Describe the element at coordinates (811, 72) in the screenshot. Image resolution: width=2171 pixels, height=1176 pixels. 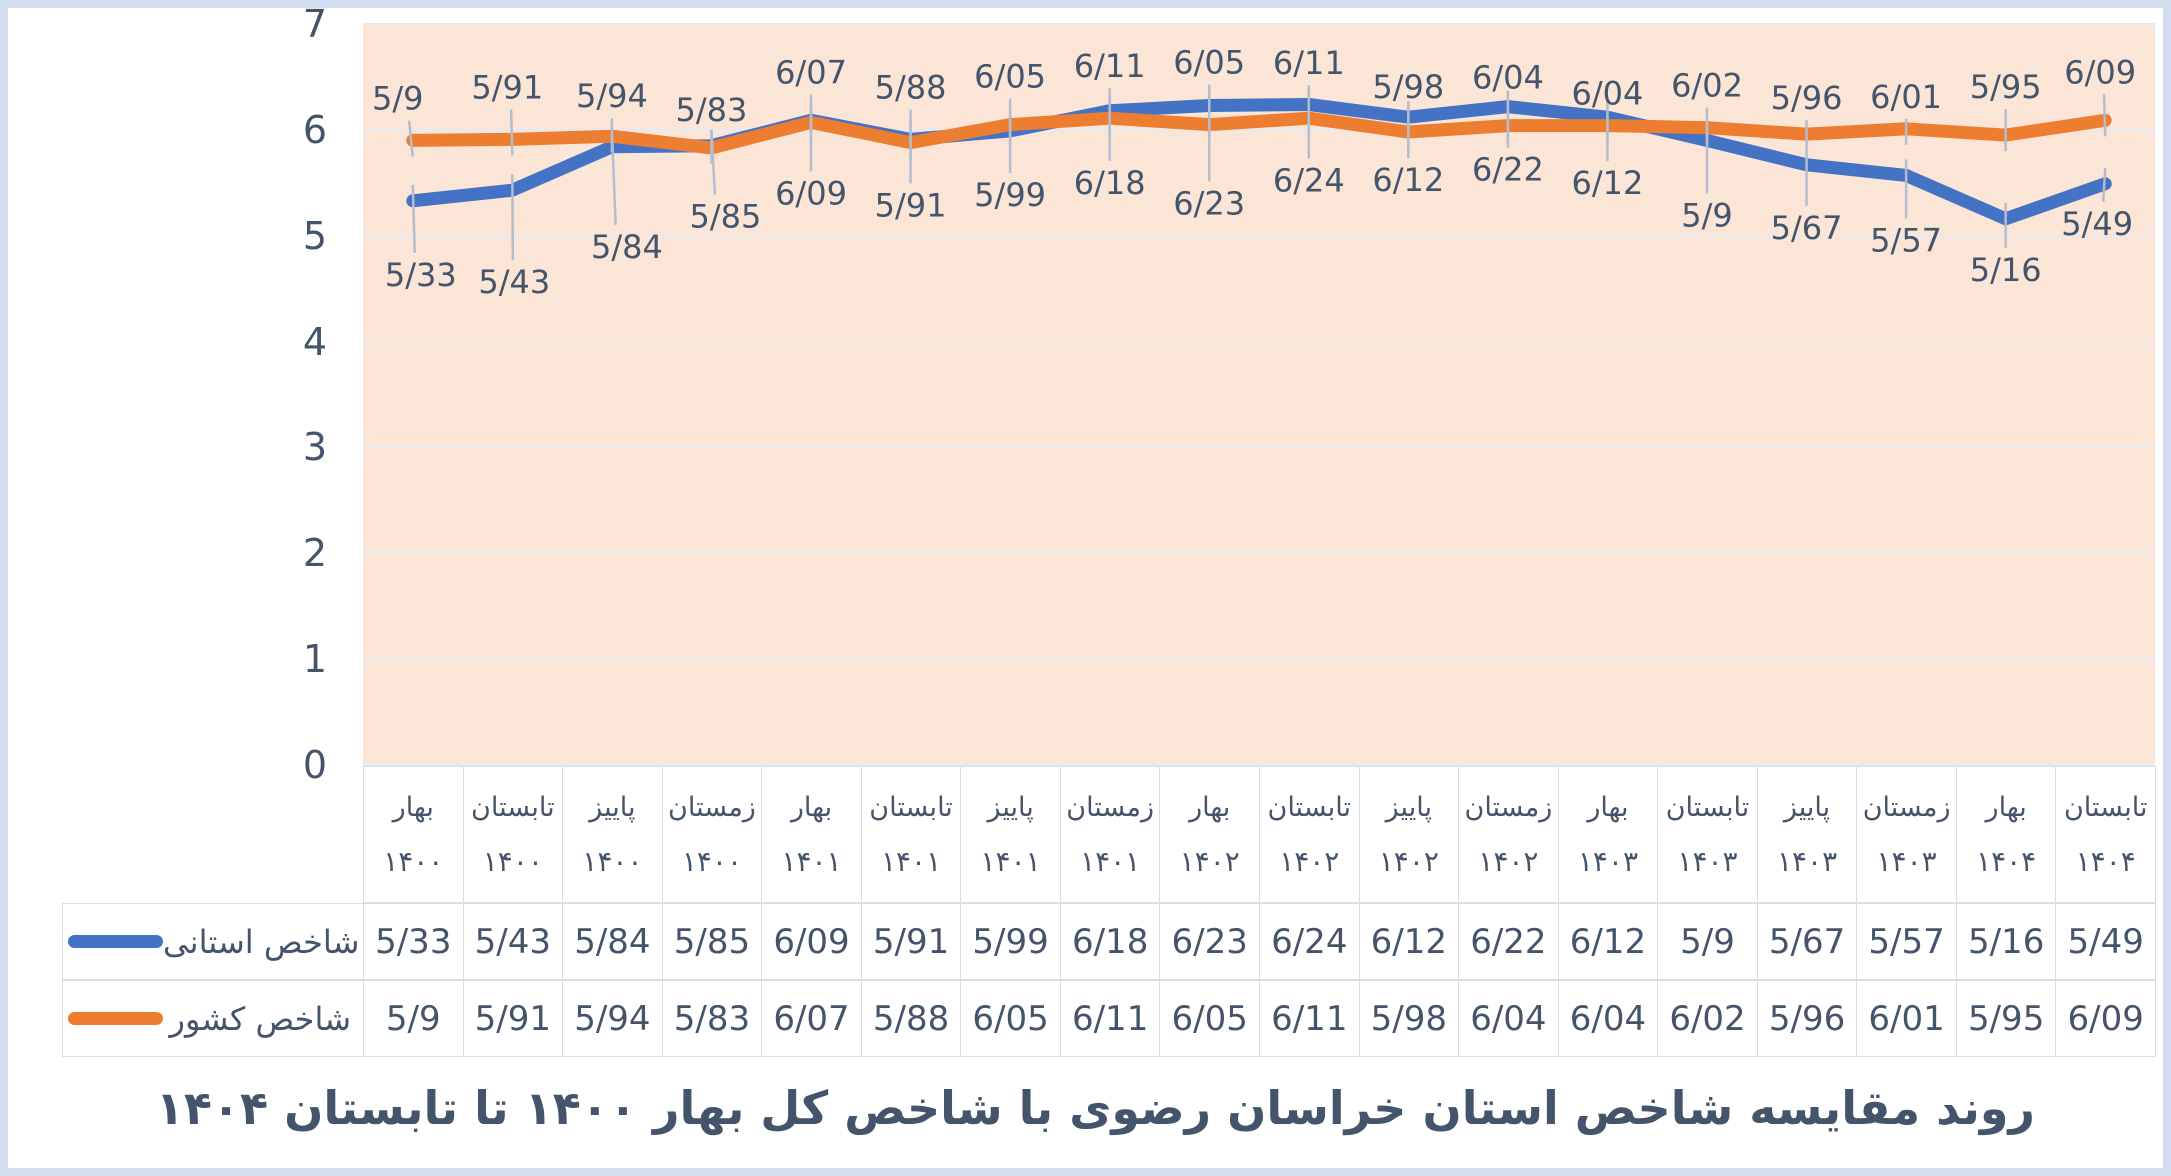
I see `data-label-national: 6/07` at that location.